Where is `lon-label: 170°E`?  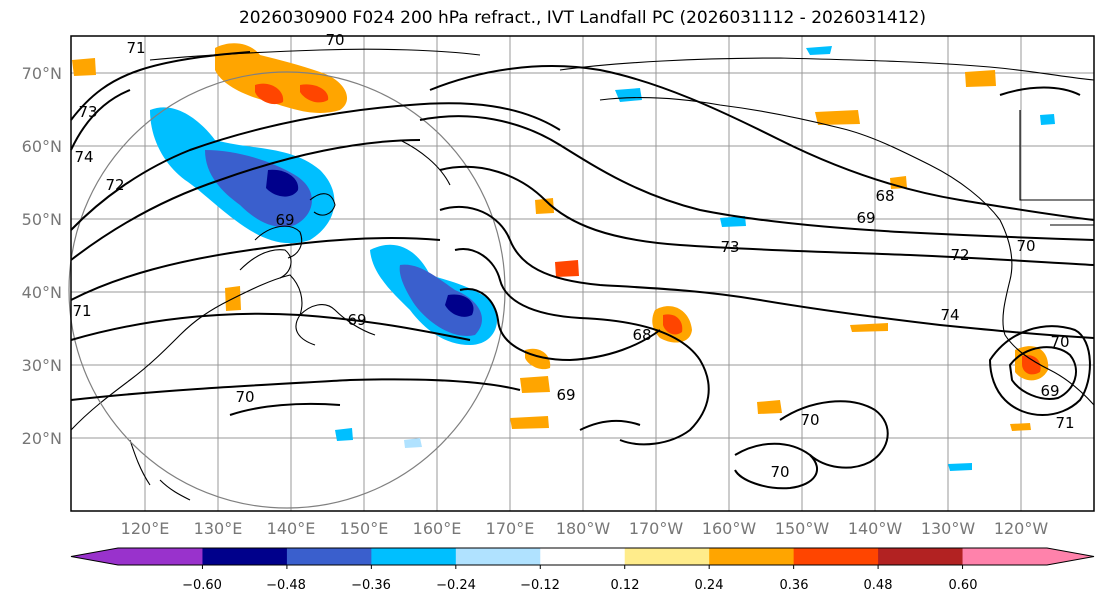 lon-label: 170°E is located at coordinates (510, 528).